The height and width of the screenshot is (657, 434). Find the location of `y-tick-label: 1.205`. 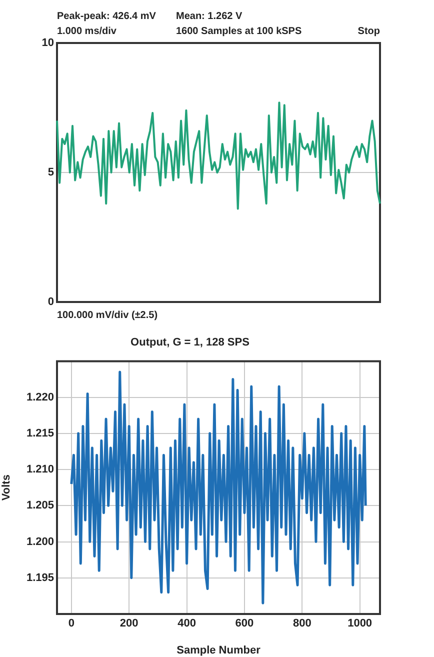

y-tick-label: 1.205 is located at coordinates (40, 506).